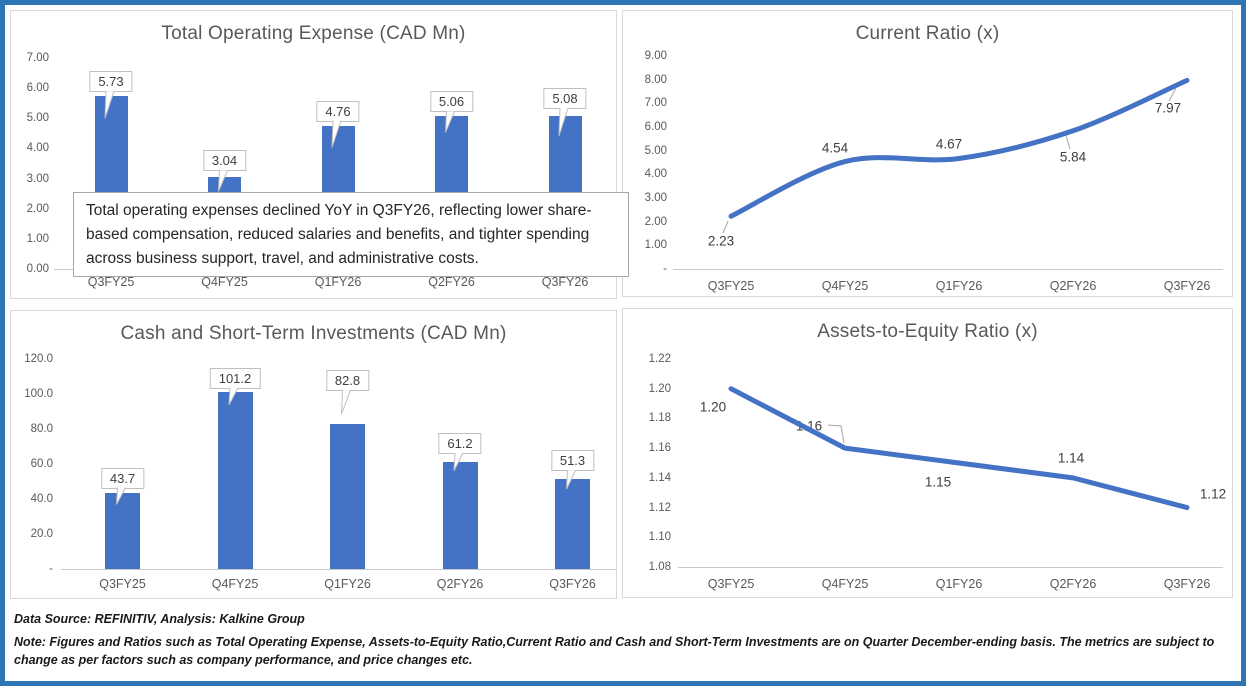 This screenshot has height=686, width=1246. Describe the element at coordinates (927, 331) in the screenshot. I see `chart-title-assets-to-equity-ratio: Assets-to-Equity Ratio (x)` at that location.